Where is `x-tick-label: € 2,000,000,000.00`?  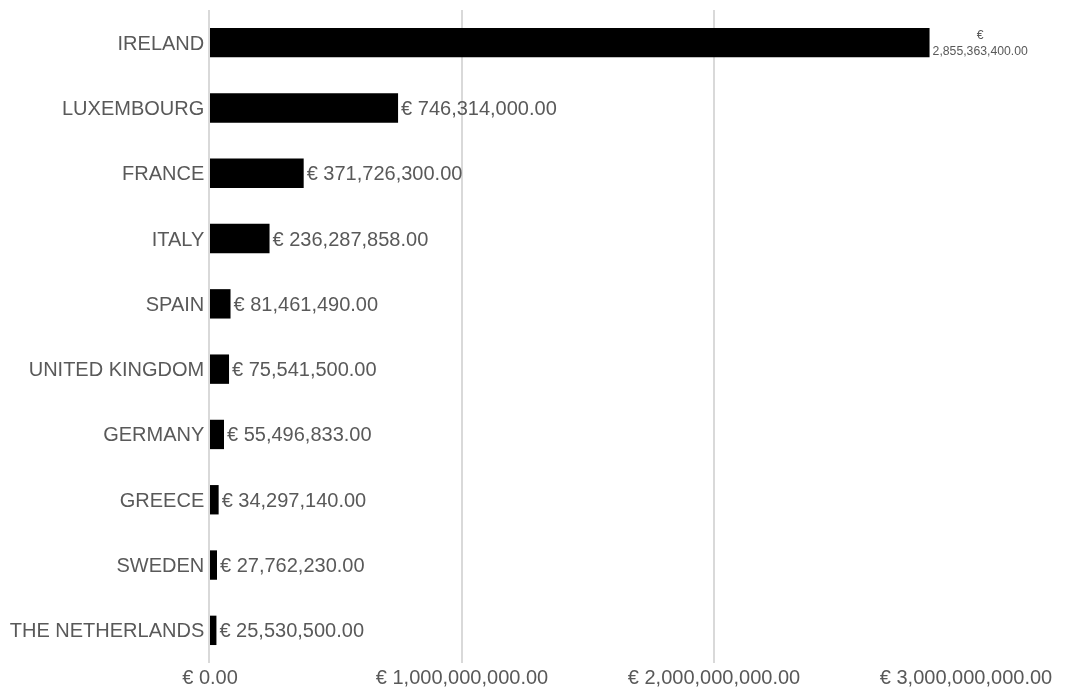 x-tick-label: € 2,000,000,000.00 is located at coordinates (714, 677).